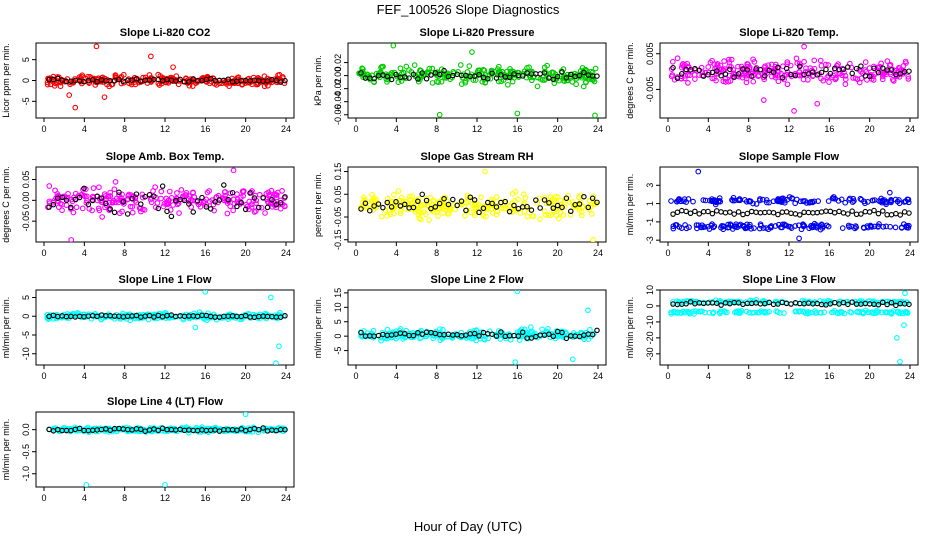  I want to click on panel-title: Slope Line 1 Flow, so click(165, 280).